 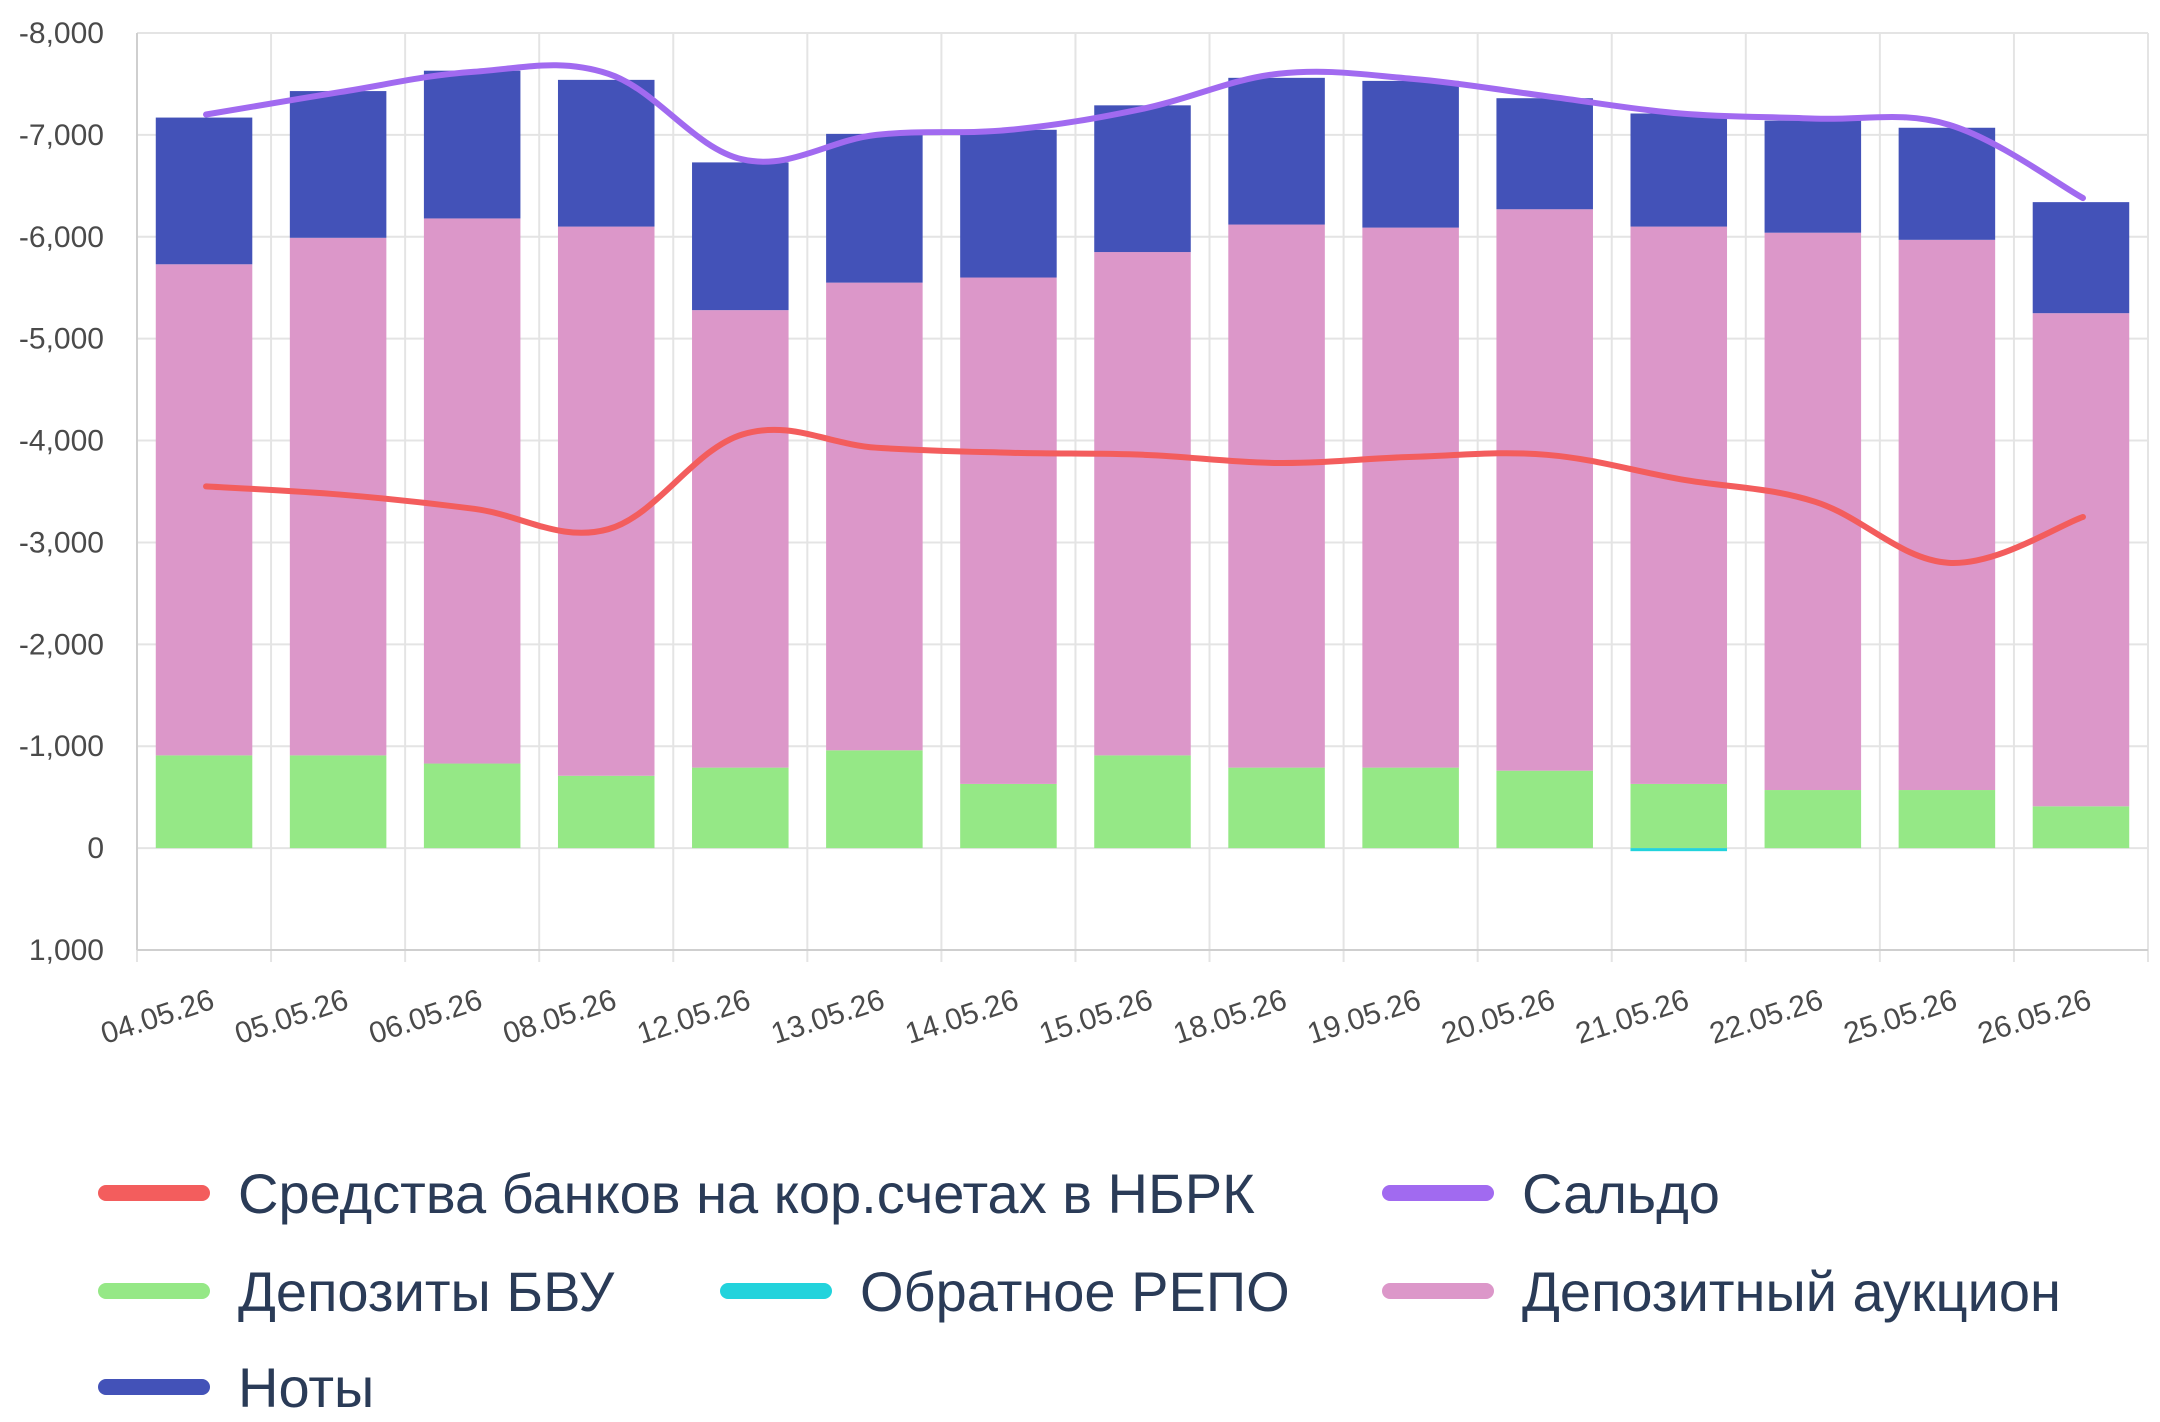 What do you see at coordinates (827, 1016) in the screenshot?
I see `x-tick-label: 13.05.26` at bounding box center [827, 1016].